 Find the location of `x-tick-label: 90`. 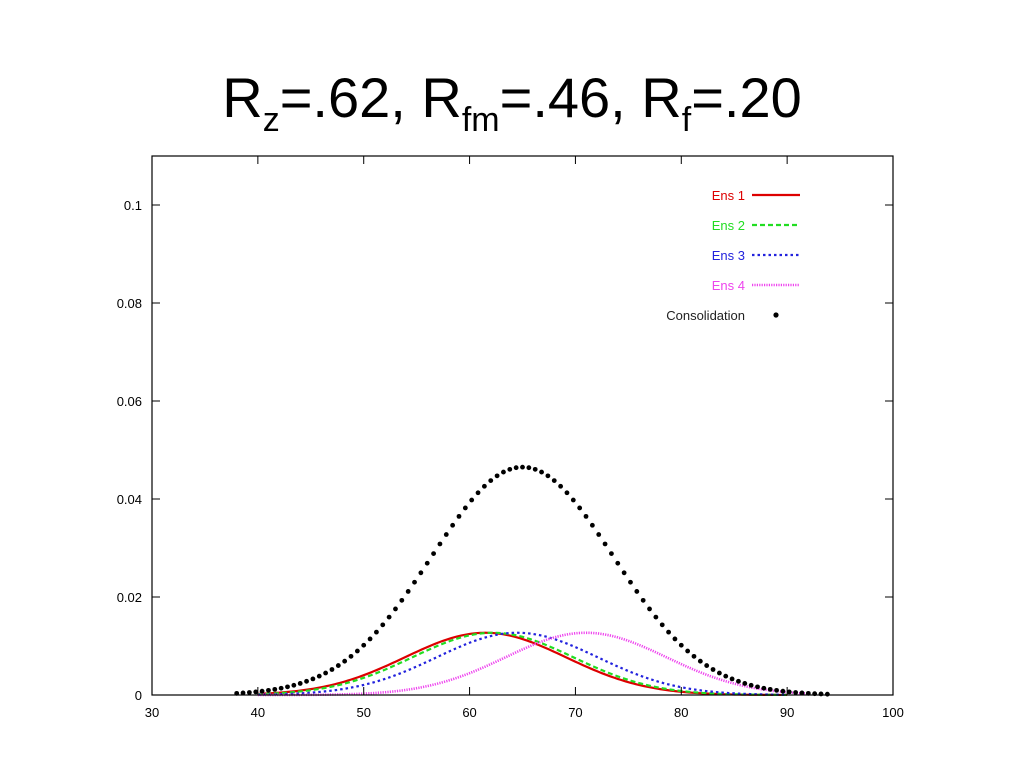

x-tick-label: 90 is located at coordinates (787, 712).